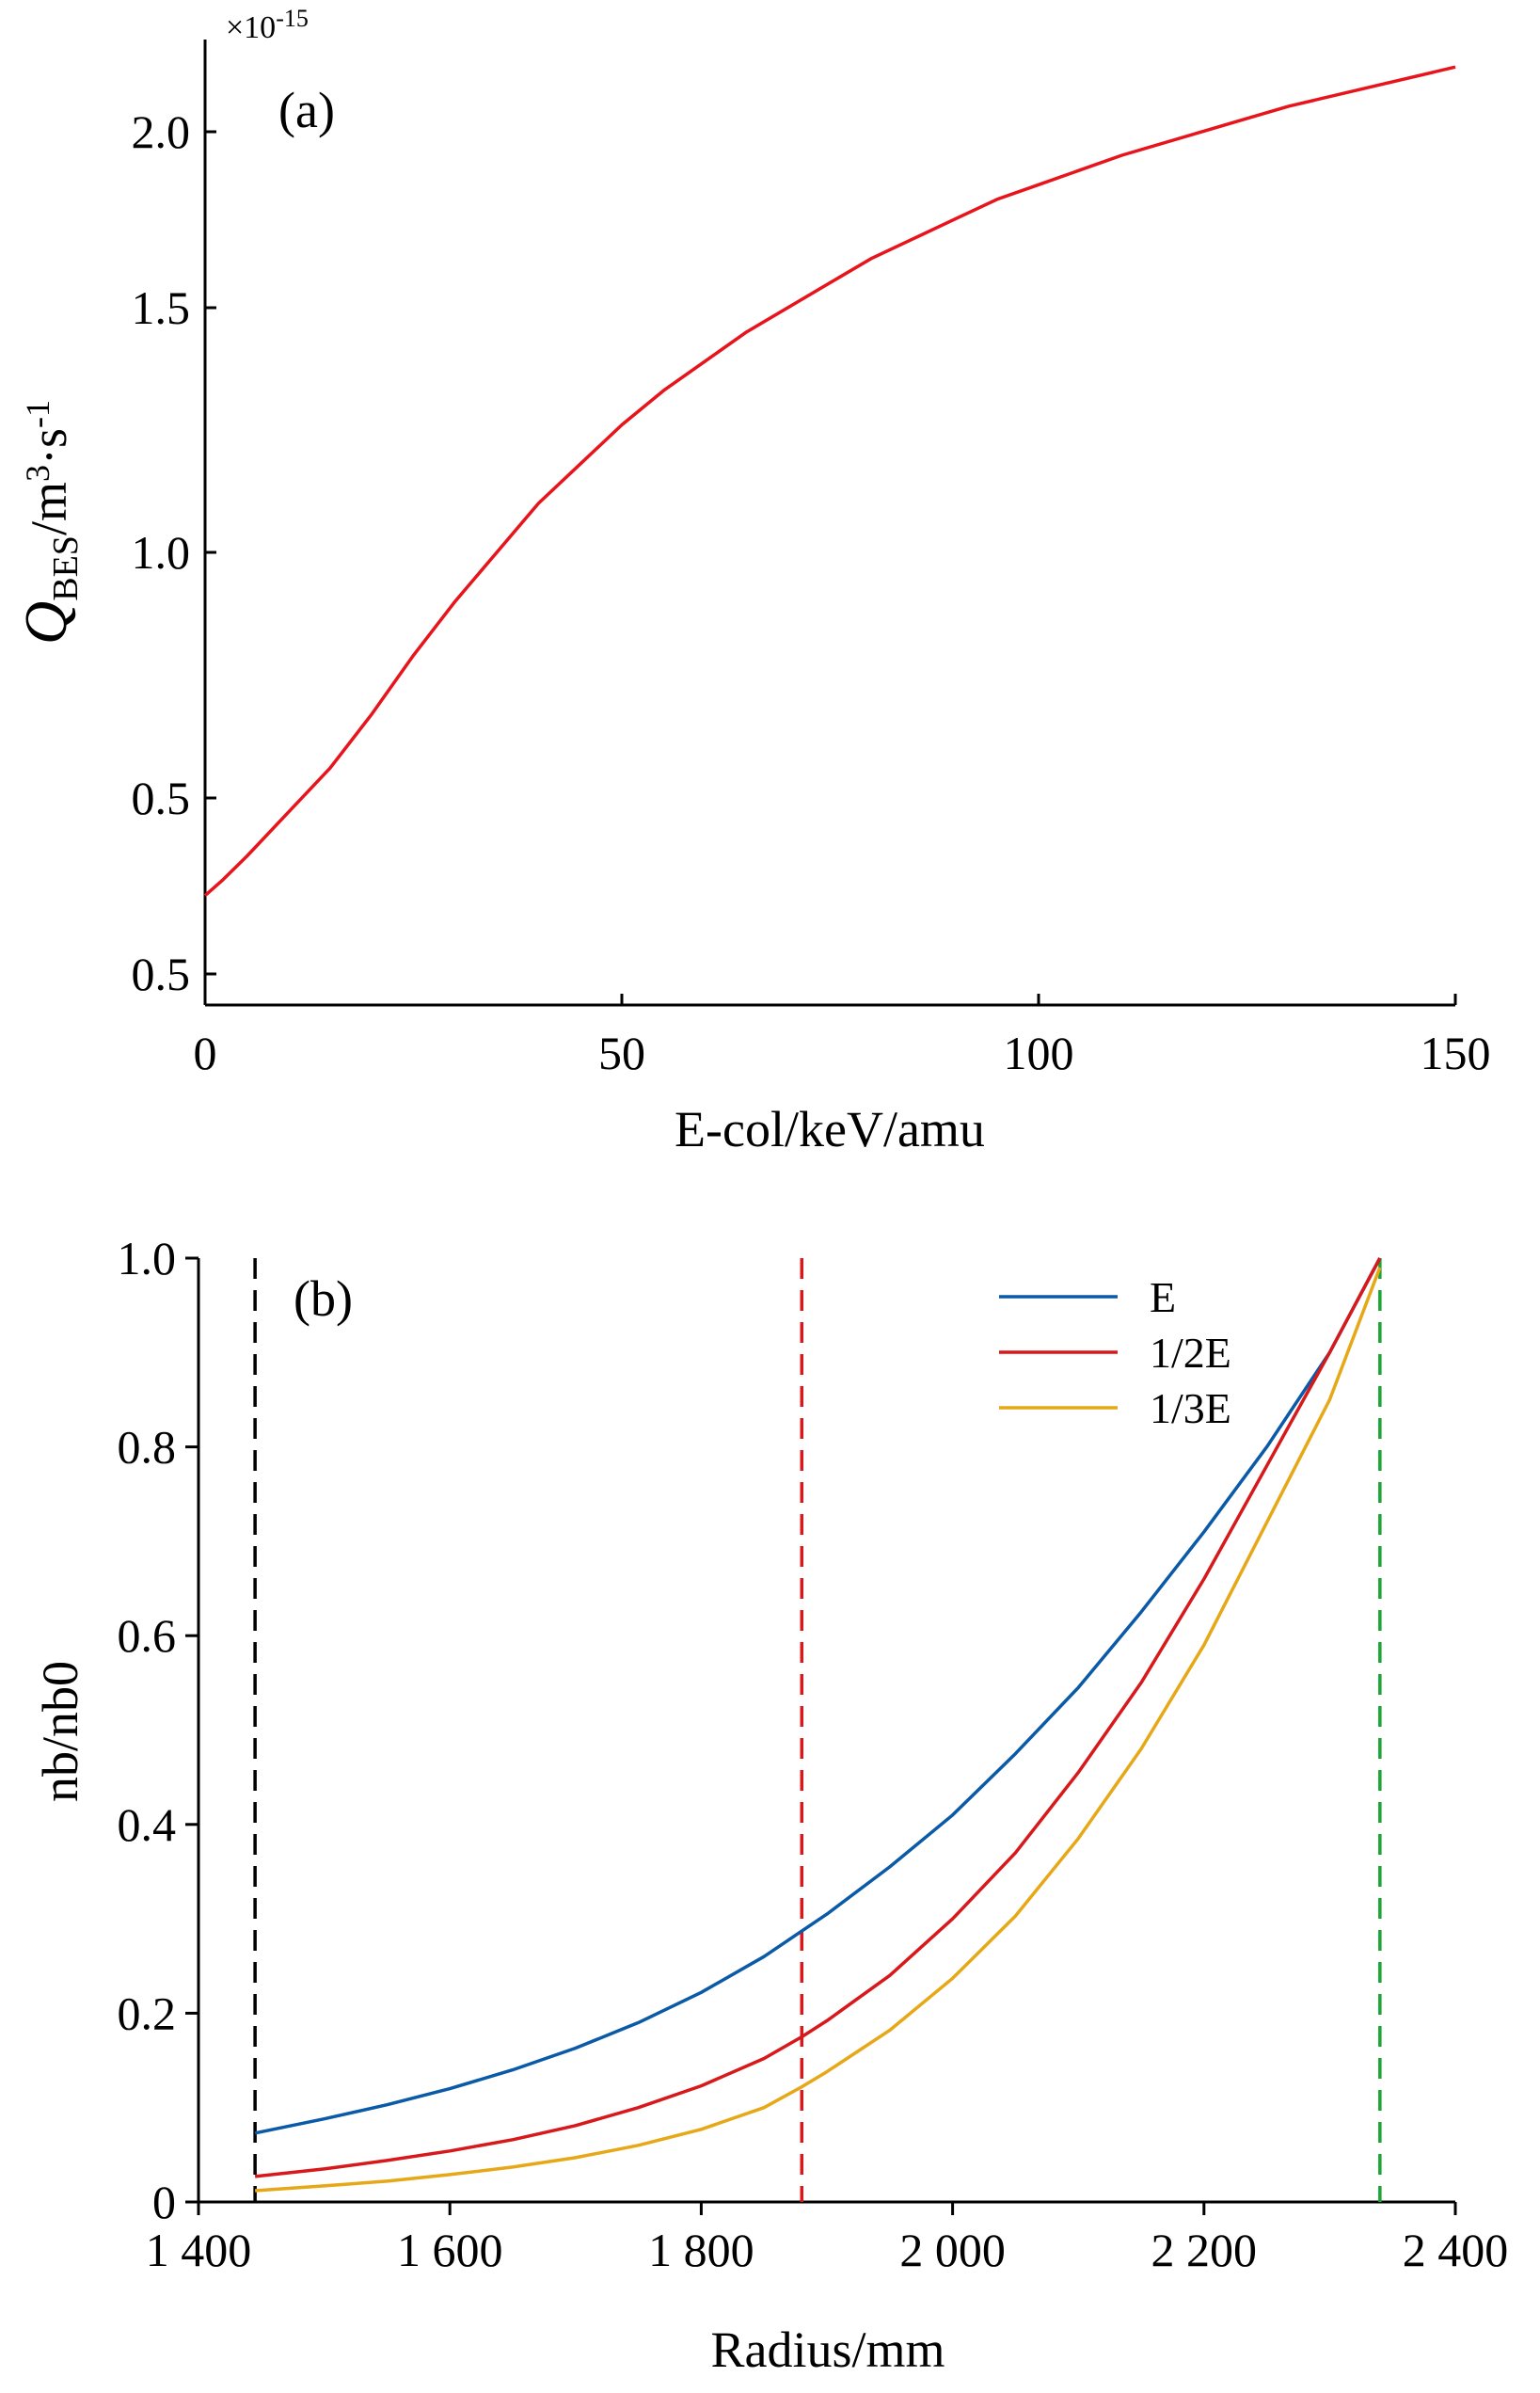  Describe the element at coordinates (164, 2202) in the screenshot. I see `chart-b-y-tick-label: 0` at that location.